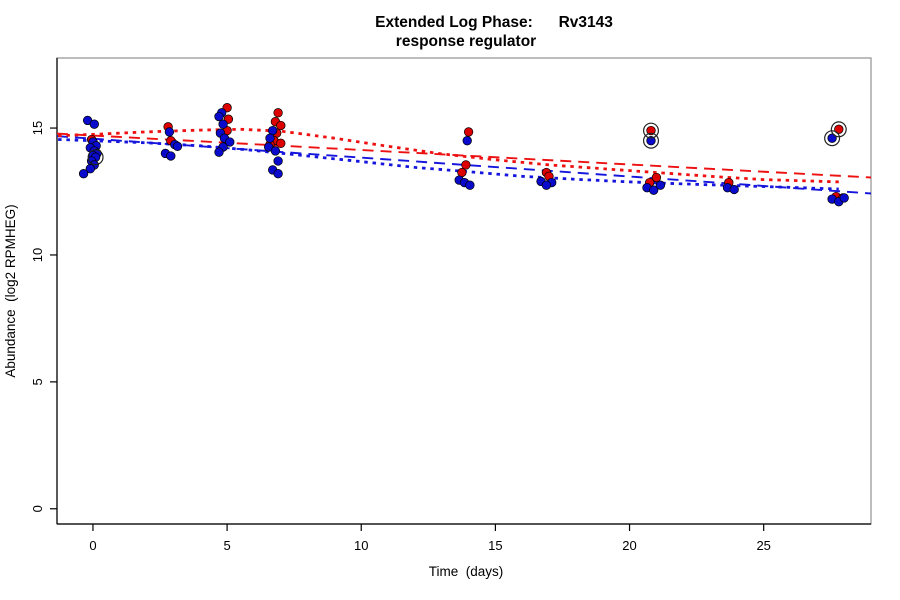 Image resolution: width=900 pixels, height=600 pixels. I want to click on x-tick-label: 20, so click(629, 545).